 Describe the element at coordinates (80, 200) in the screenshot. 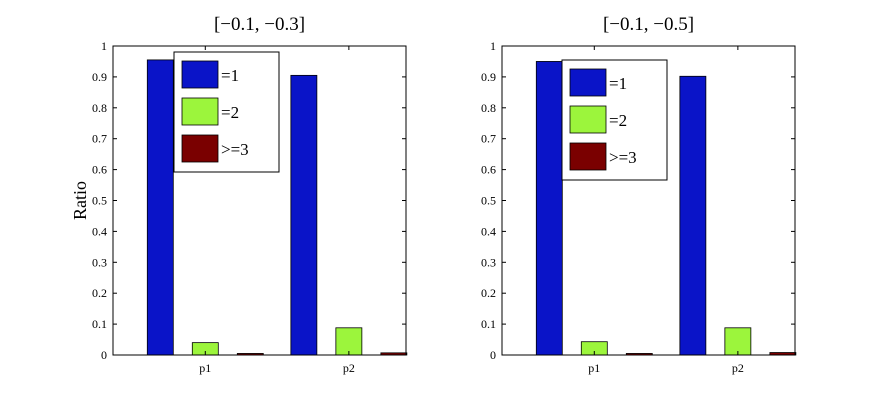

I see `y-axis-label: Ratio` at that location.